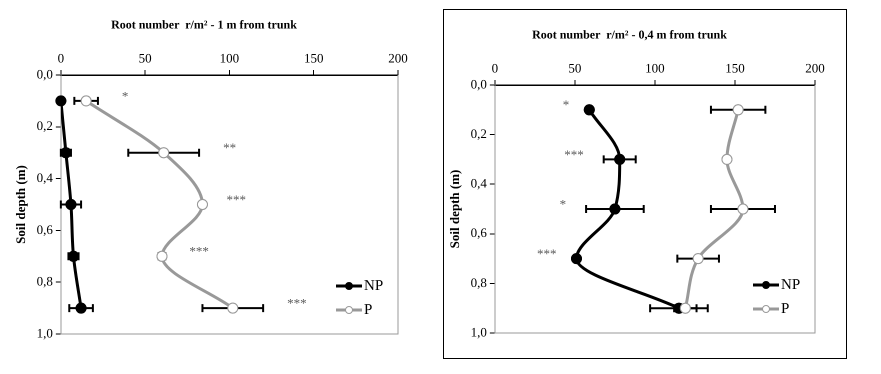 The image size is (881, 374). I want to click on chart-title: Root number r/m² - 0,4 m from trunk, so click(630, 34).